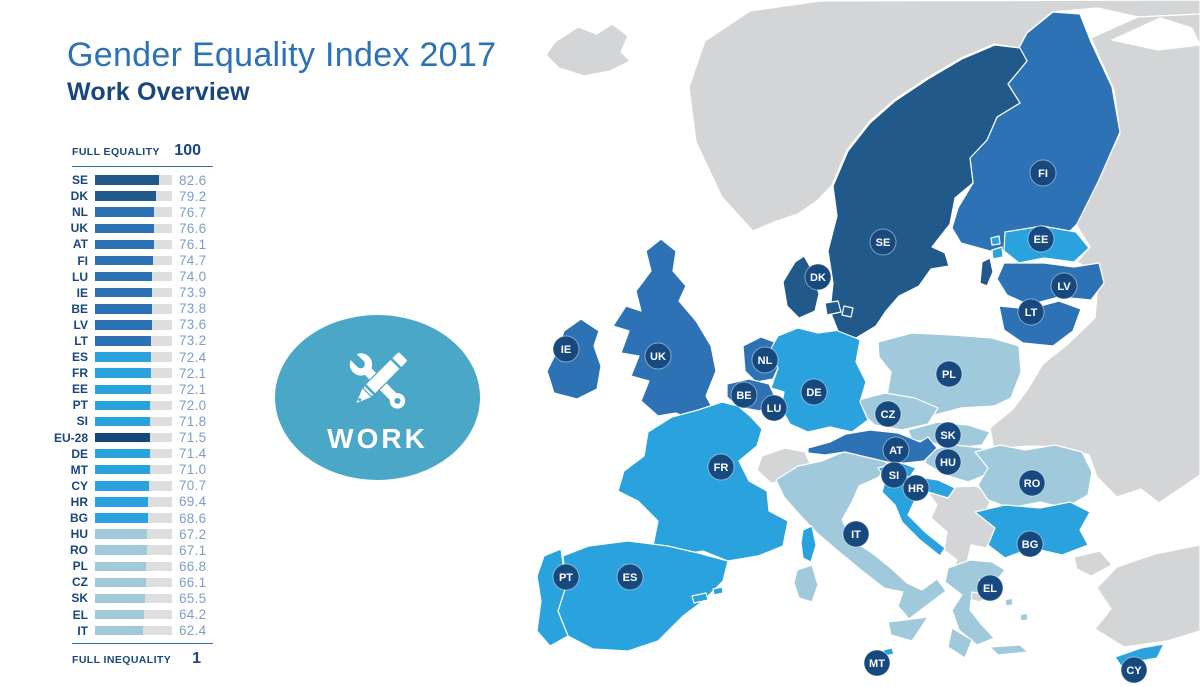  I want to click on score-value: 76.1, so click(193, 244).